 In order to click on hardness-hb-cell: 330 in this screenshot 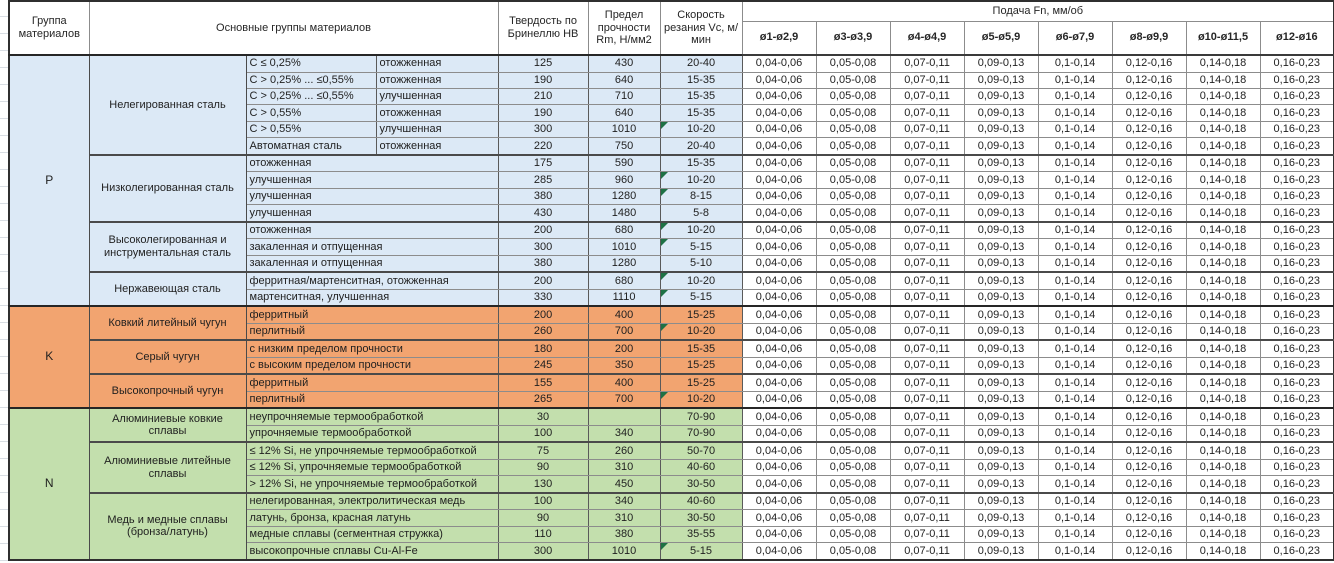, I will do `click(543, 297)`.